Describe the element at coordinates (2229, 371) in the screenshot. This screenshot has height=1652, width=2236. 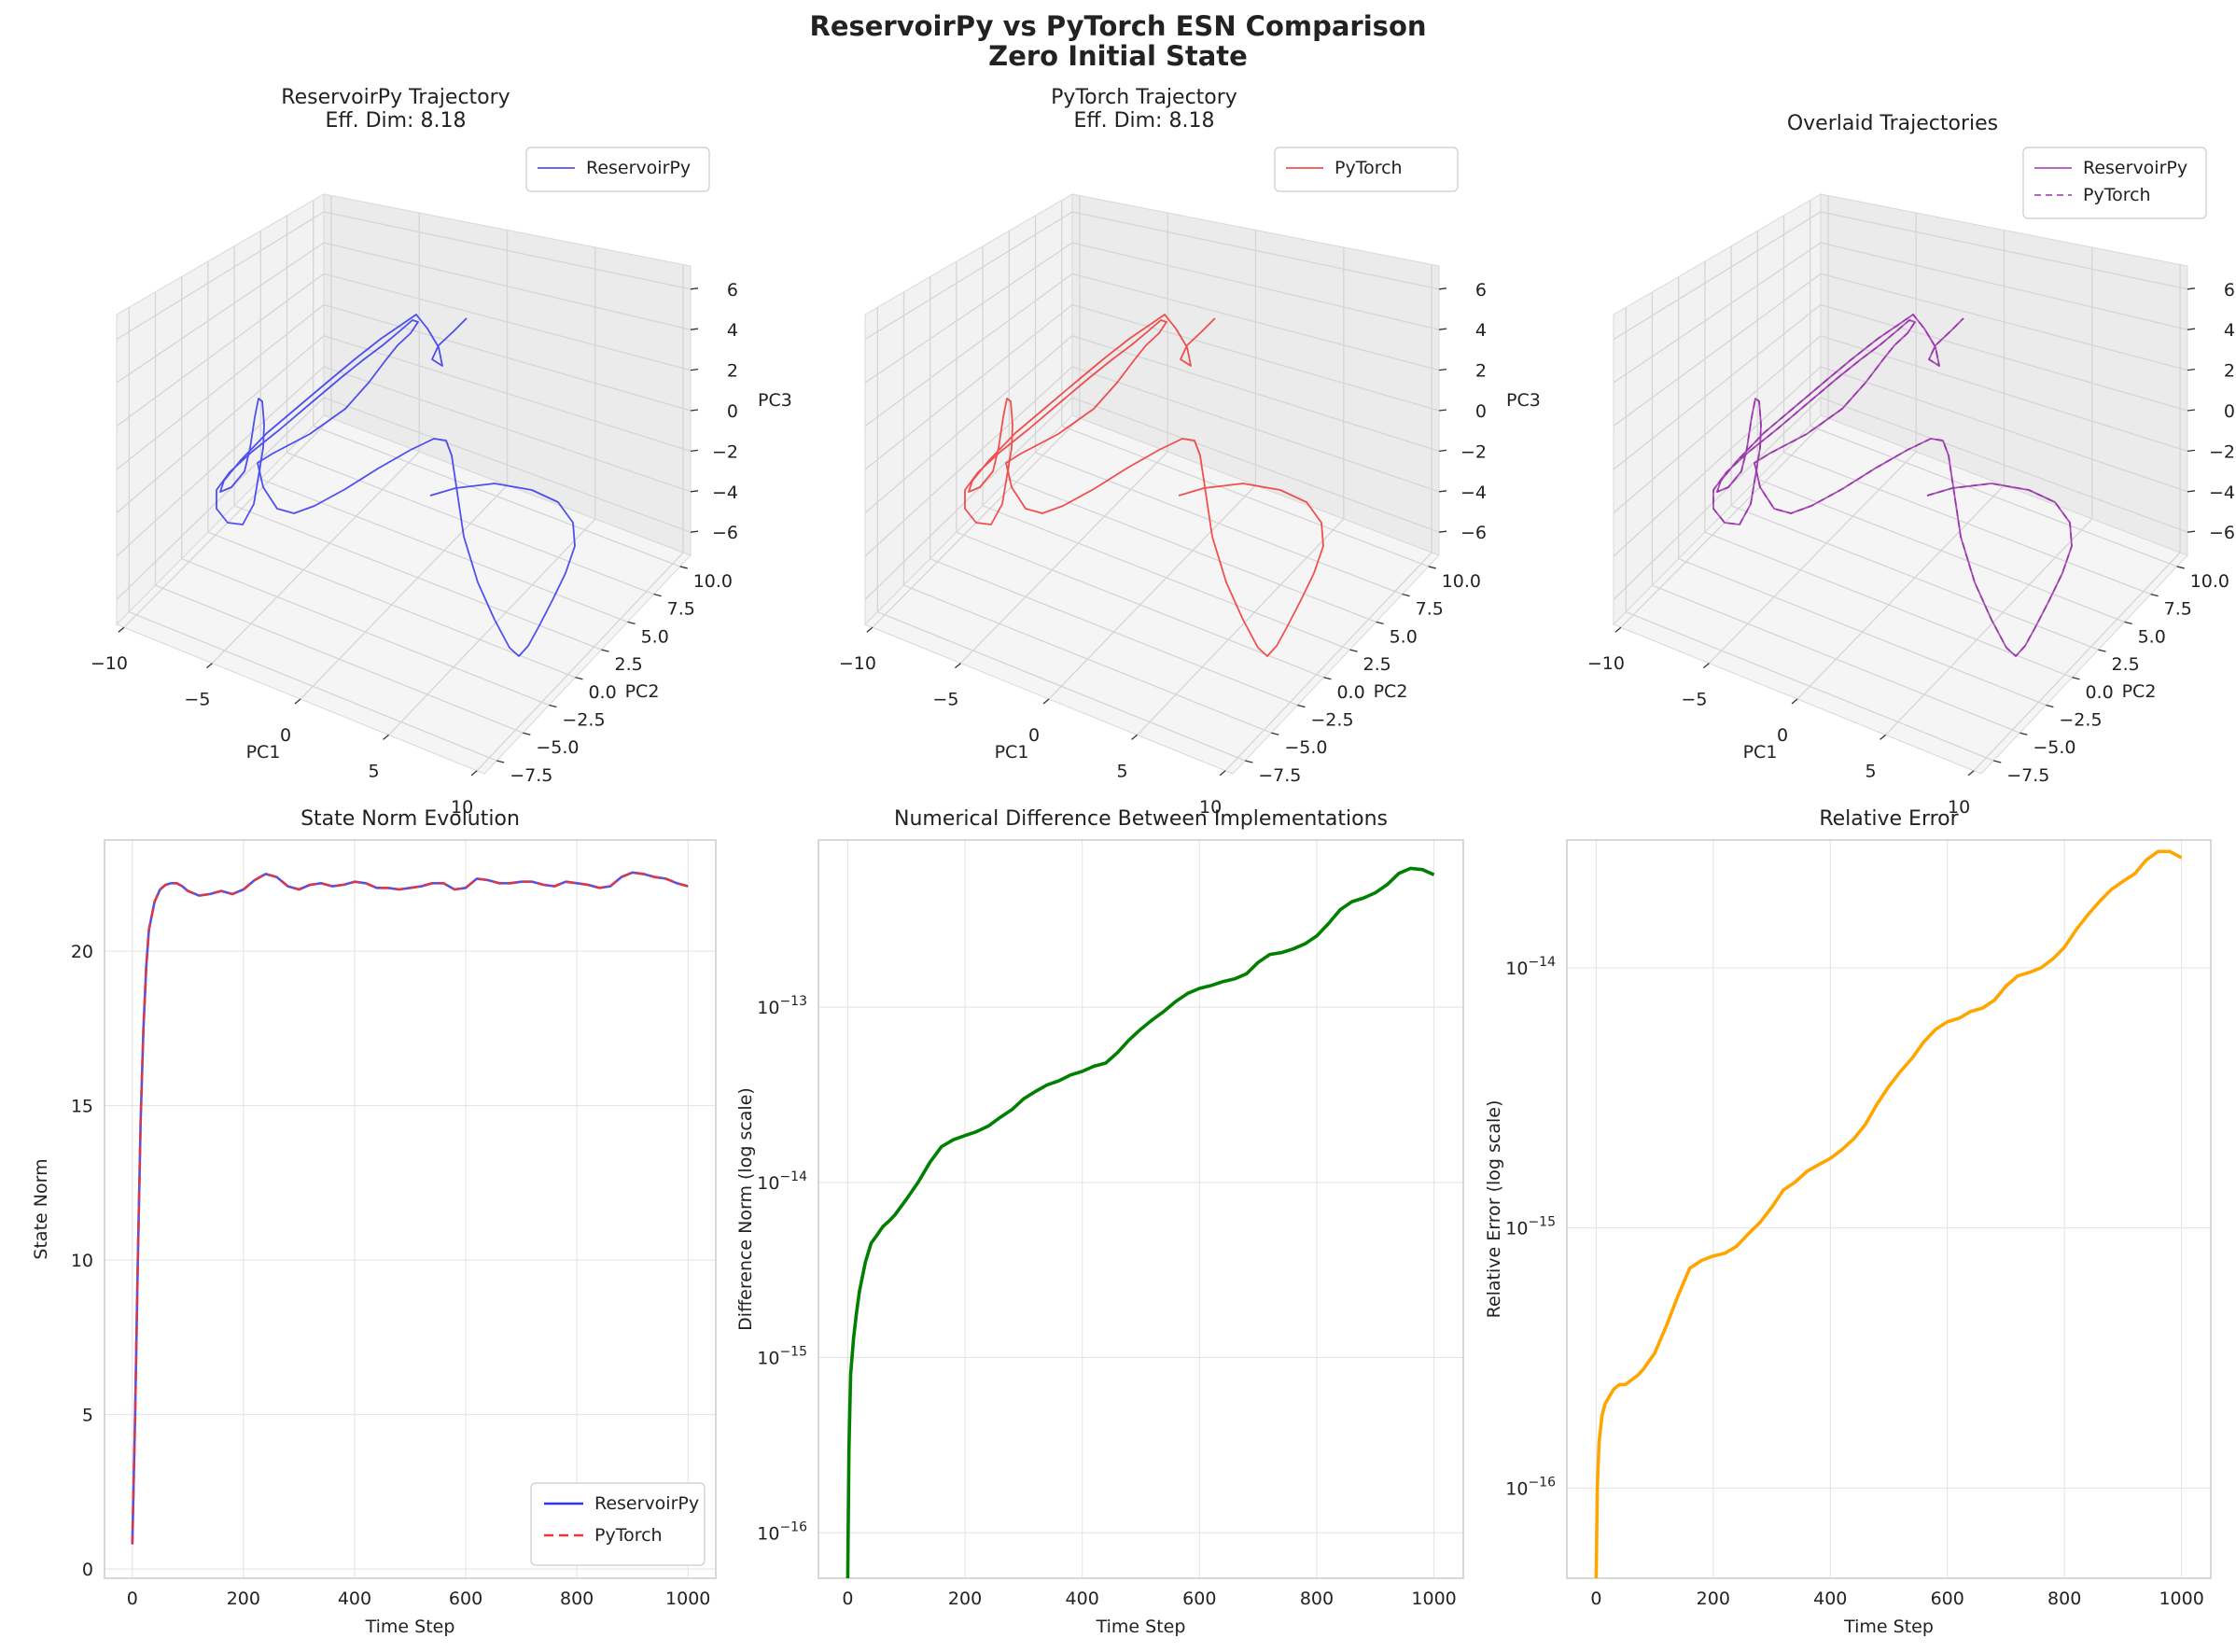
I see `z-tick-label-3d: 2` at that location.